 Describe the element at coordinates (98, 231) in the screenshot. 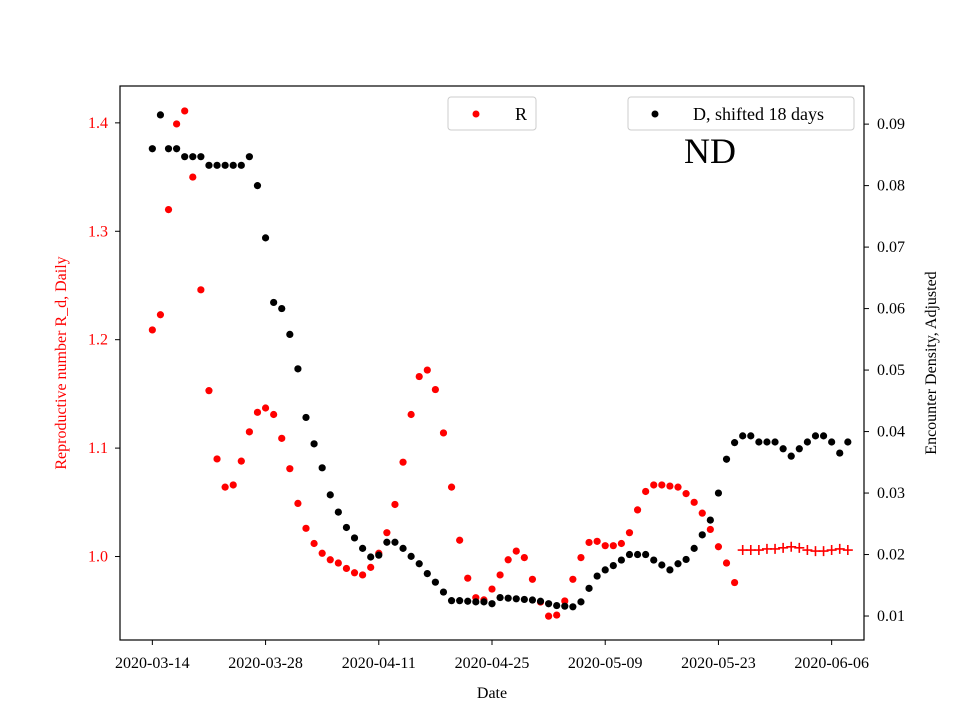

I see `y-left-tick-label: 1.3` at that location.